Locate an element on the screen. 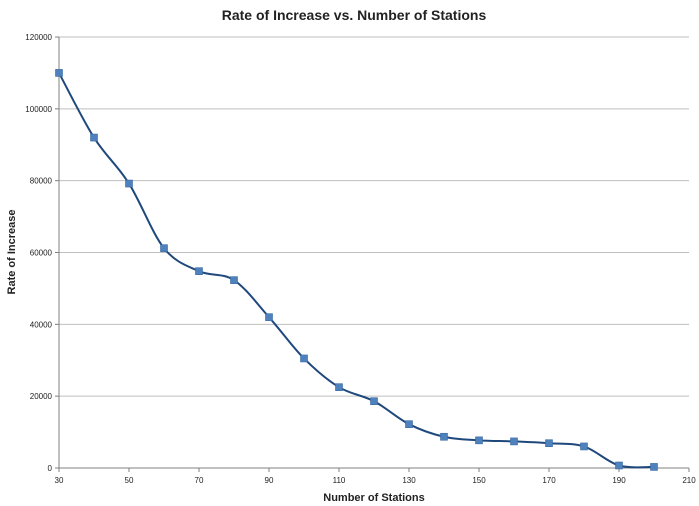  y-tick-label-60000: 60000 is located at coordinates (41, 253).